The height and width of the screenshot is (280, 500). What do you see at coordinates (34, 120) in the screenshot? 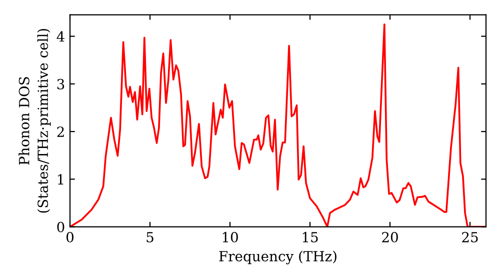
I see `y-axis-title: Phonon DOS (States/THz·primitive cell)` at bounding box center [34, 120].